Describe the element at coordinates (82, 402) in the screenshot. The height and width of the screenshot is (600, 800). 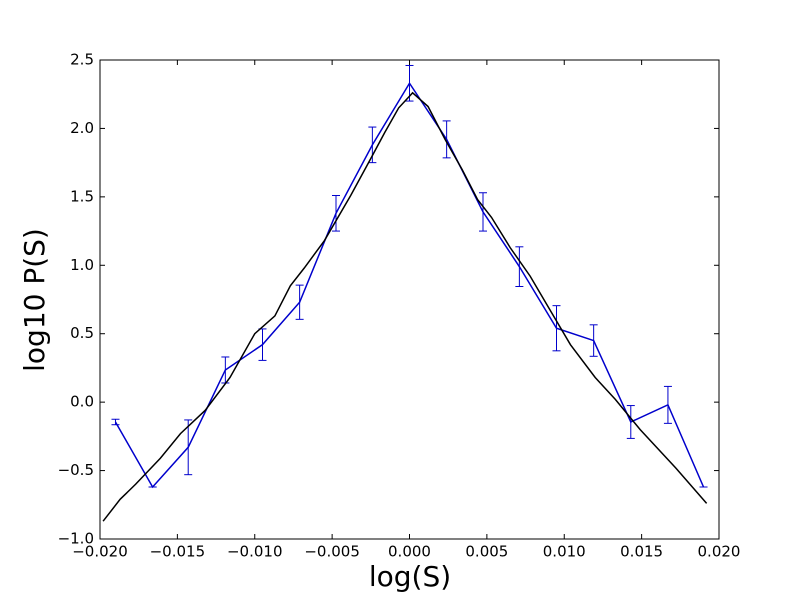
I see `y-tick-label: 0.0` at that location.